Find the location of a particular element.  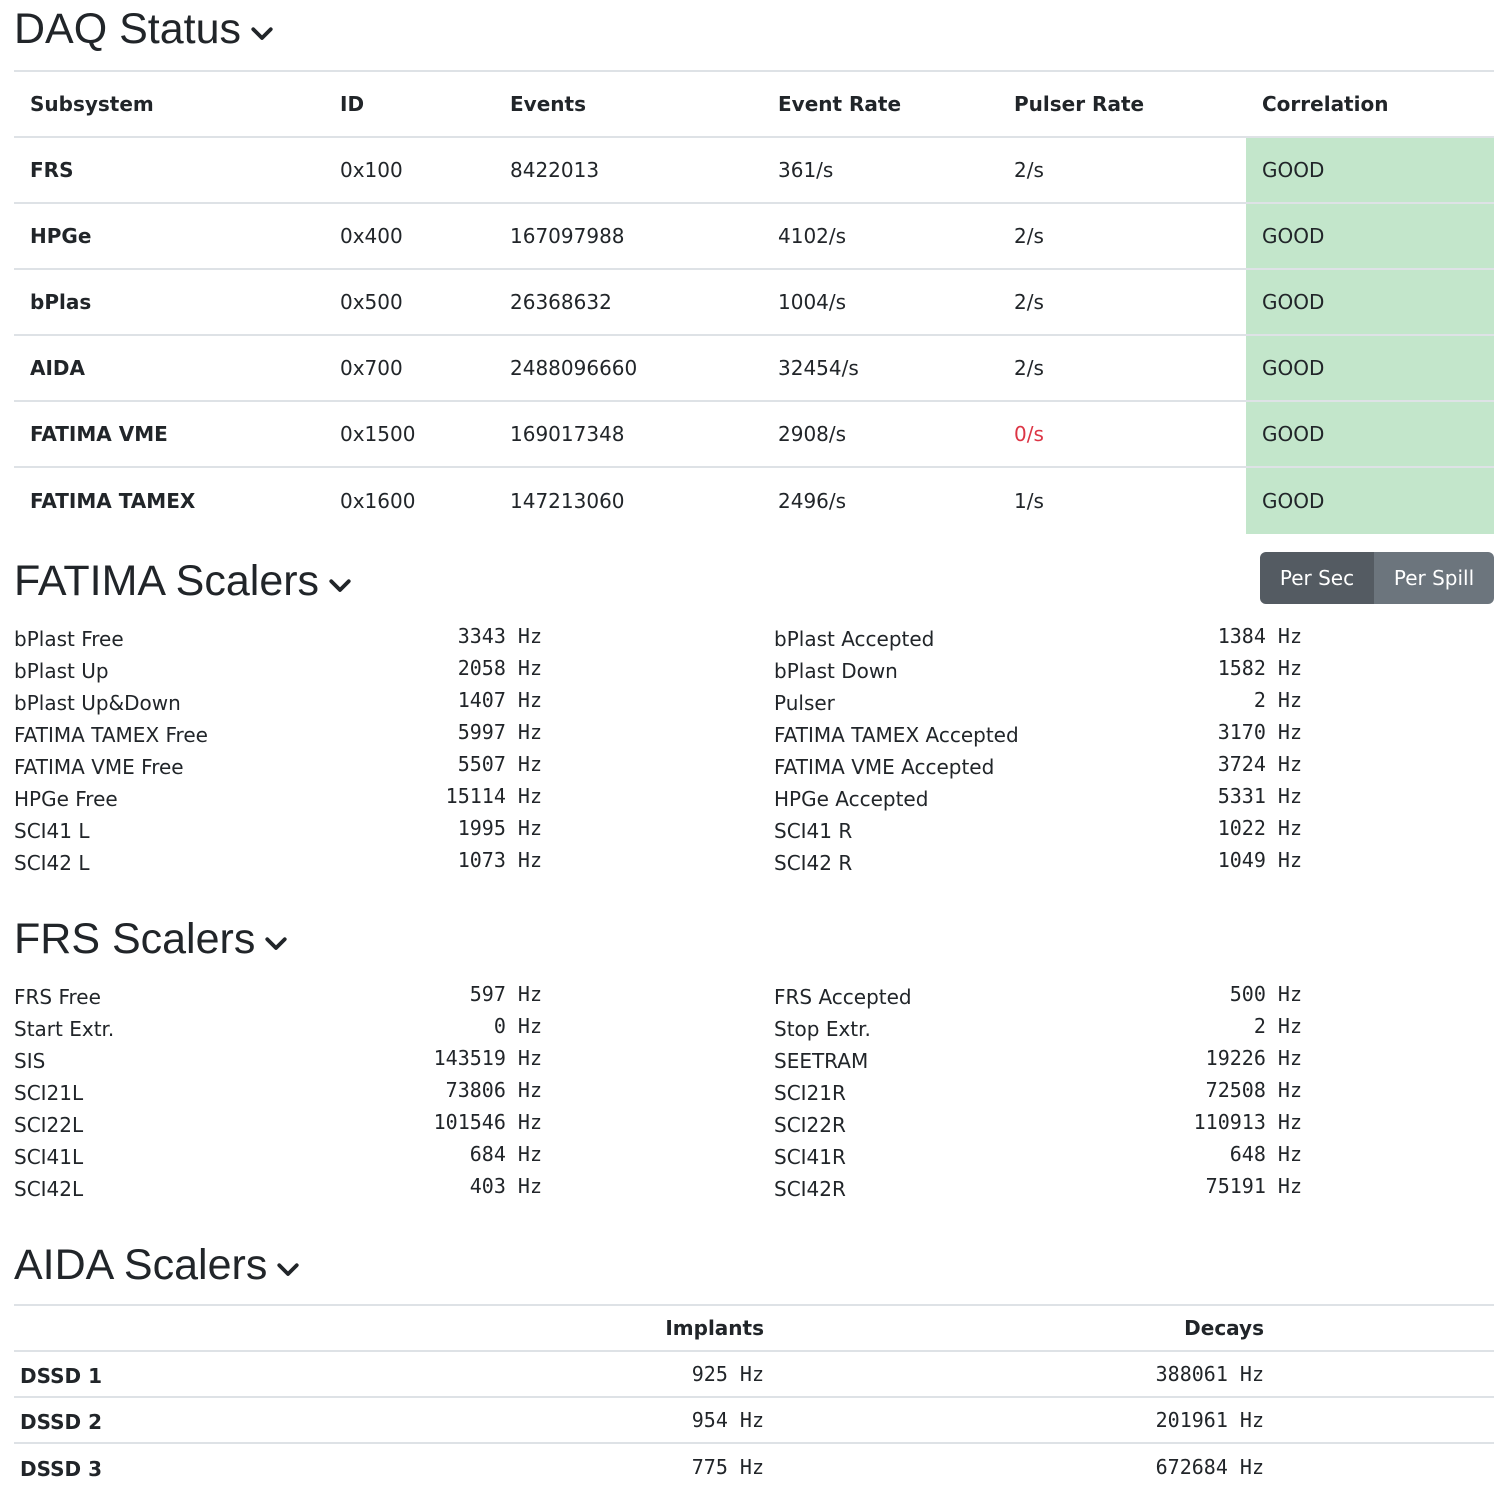

events-cell: 2488096660 is located at coordinates (574, 368).